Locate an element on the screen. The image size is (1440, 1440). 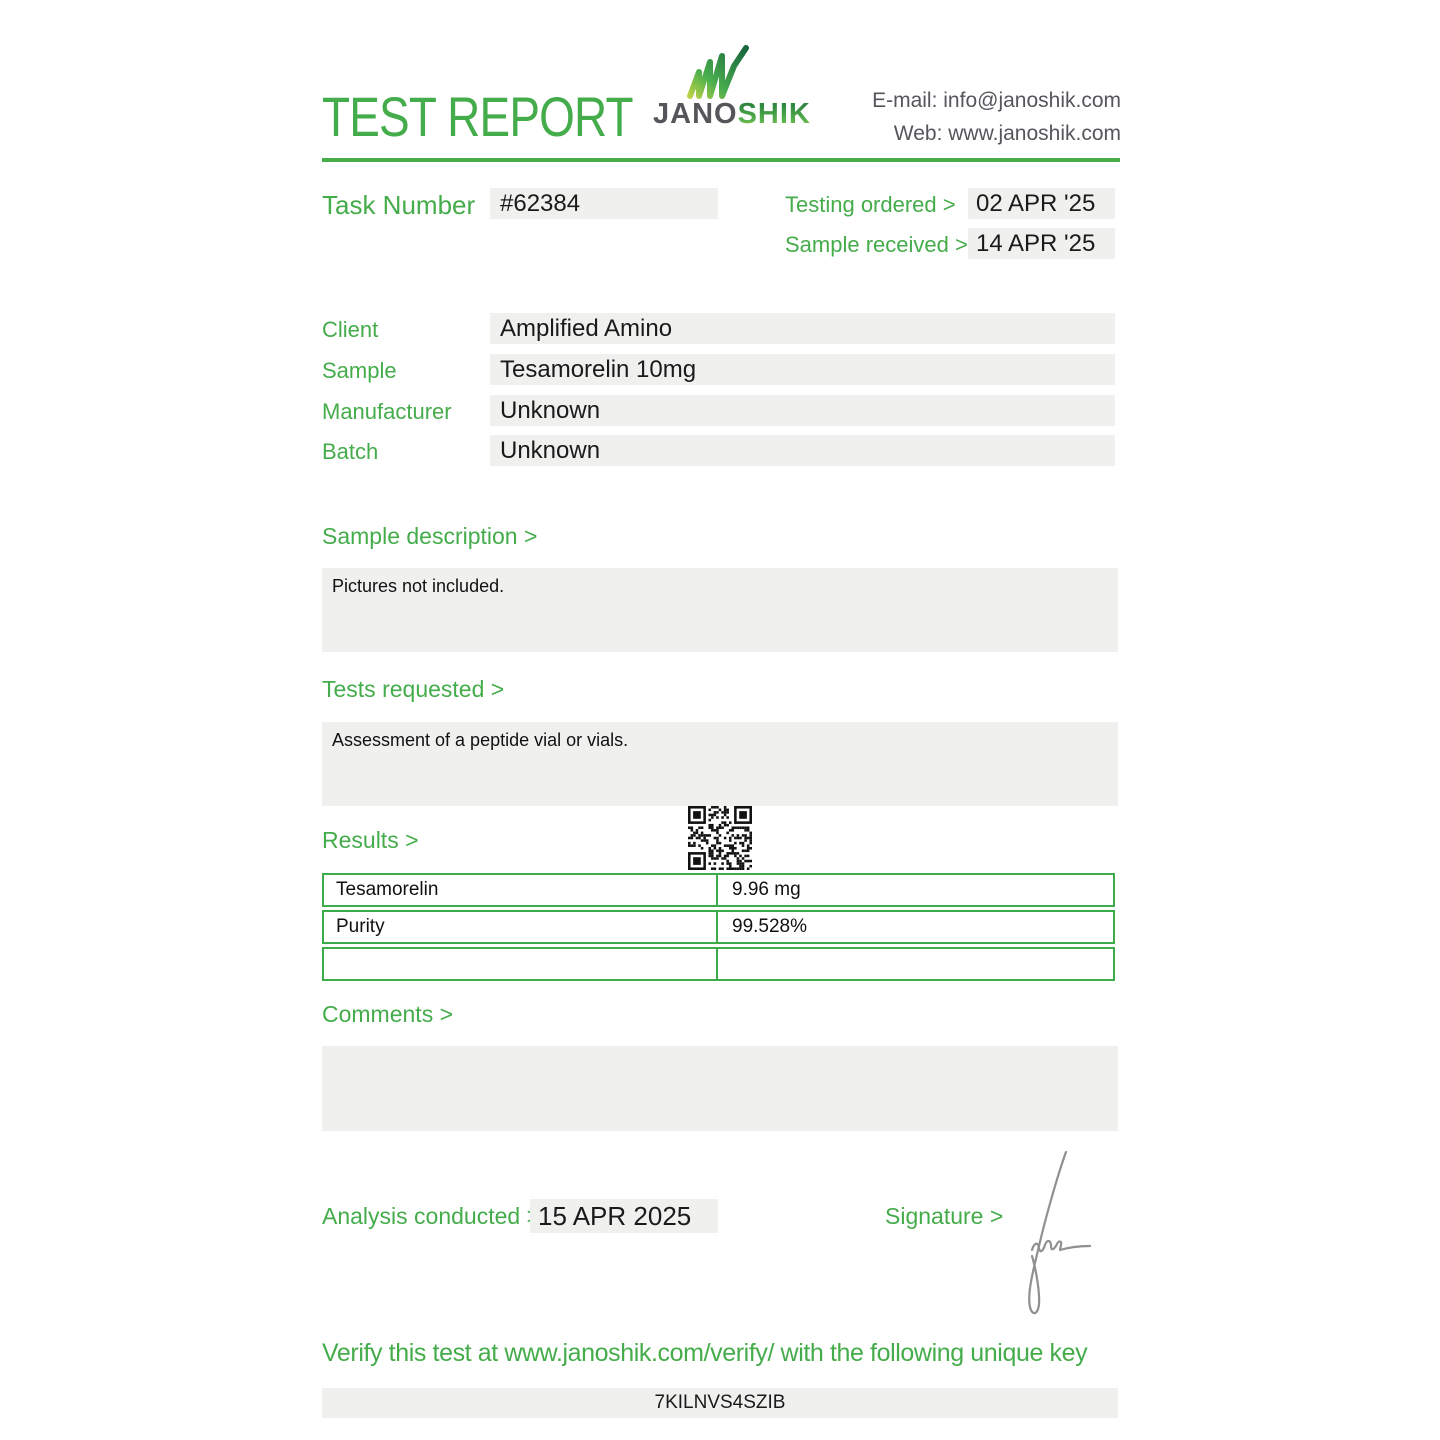
janoshik-logo-text: JANOSHIK is located at coordinates (731, 114).